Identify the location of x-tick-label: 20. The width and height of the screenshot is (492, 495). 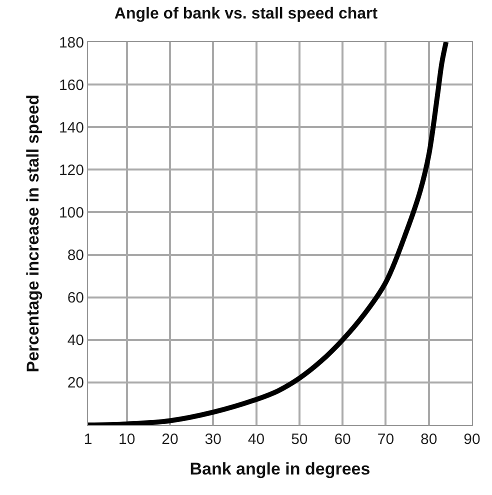
(170, 439).